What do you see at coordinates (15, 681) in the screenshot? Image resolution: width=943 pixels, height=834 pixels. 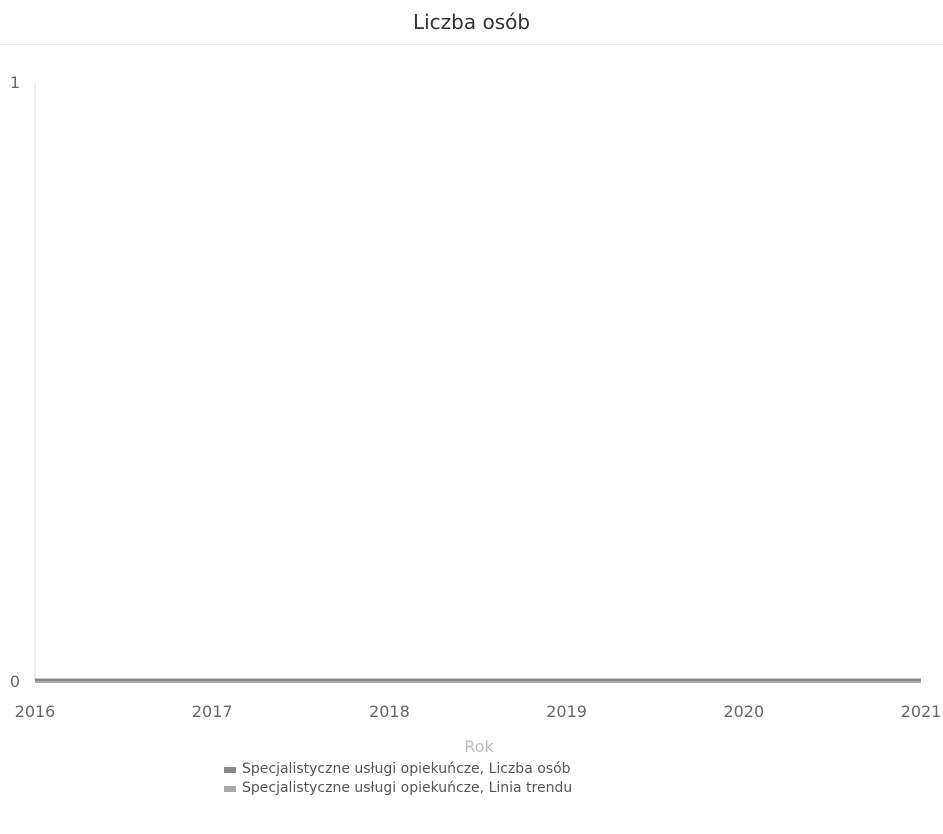 I see `y-tick-label: 0` at bounding box center [15, 681].